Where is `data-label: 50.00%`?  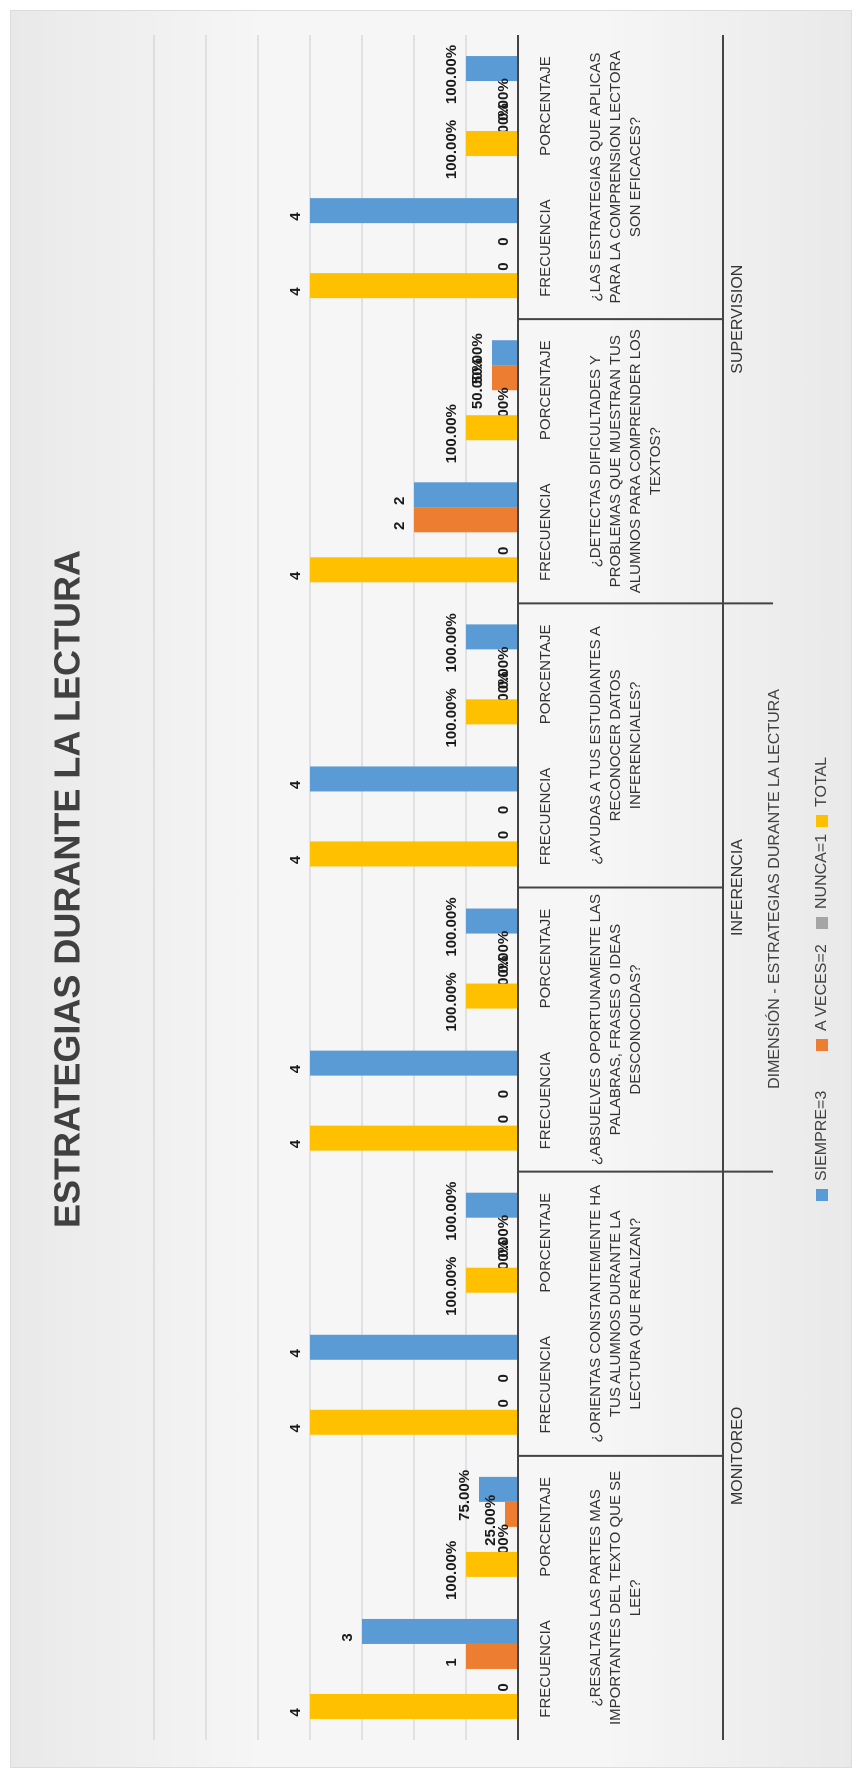 data-label: 50.00% is located at coordinates (477, 383).